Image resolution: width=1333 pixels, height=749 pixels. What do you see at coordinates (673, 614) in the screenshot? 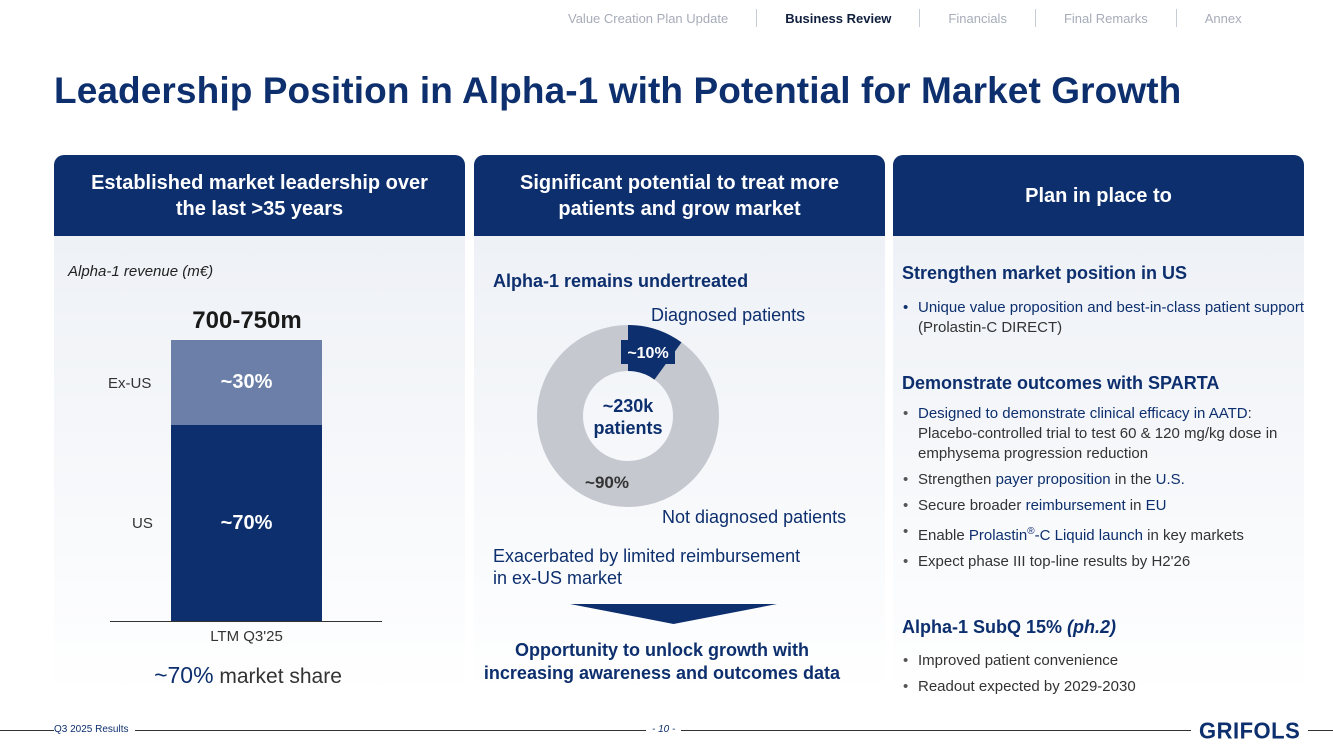
I see `down-arrow-icon` at bounding box center [673, 614].